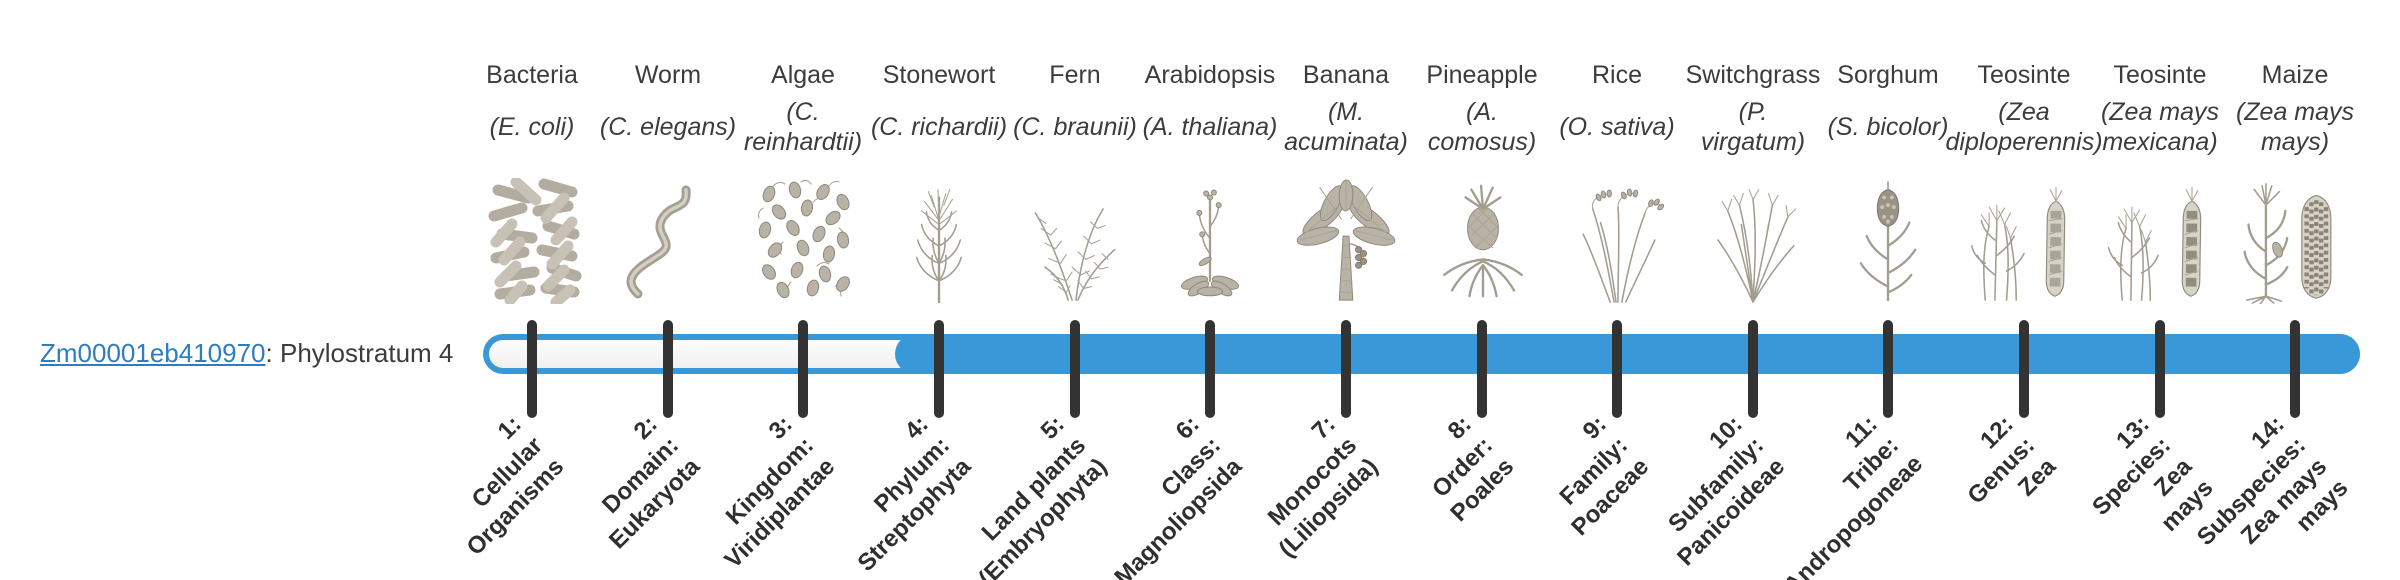  I want to click on fern-icon, so click(1075, 254).